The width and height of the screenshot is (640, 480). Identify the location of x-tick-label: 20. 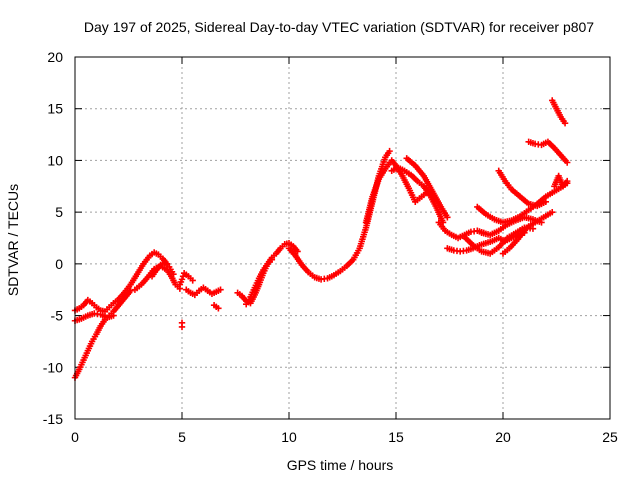
(503, 437).